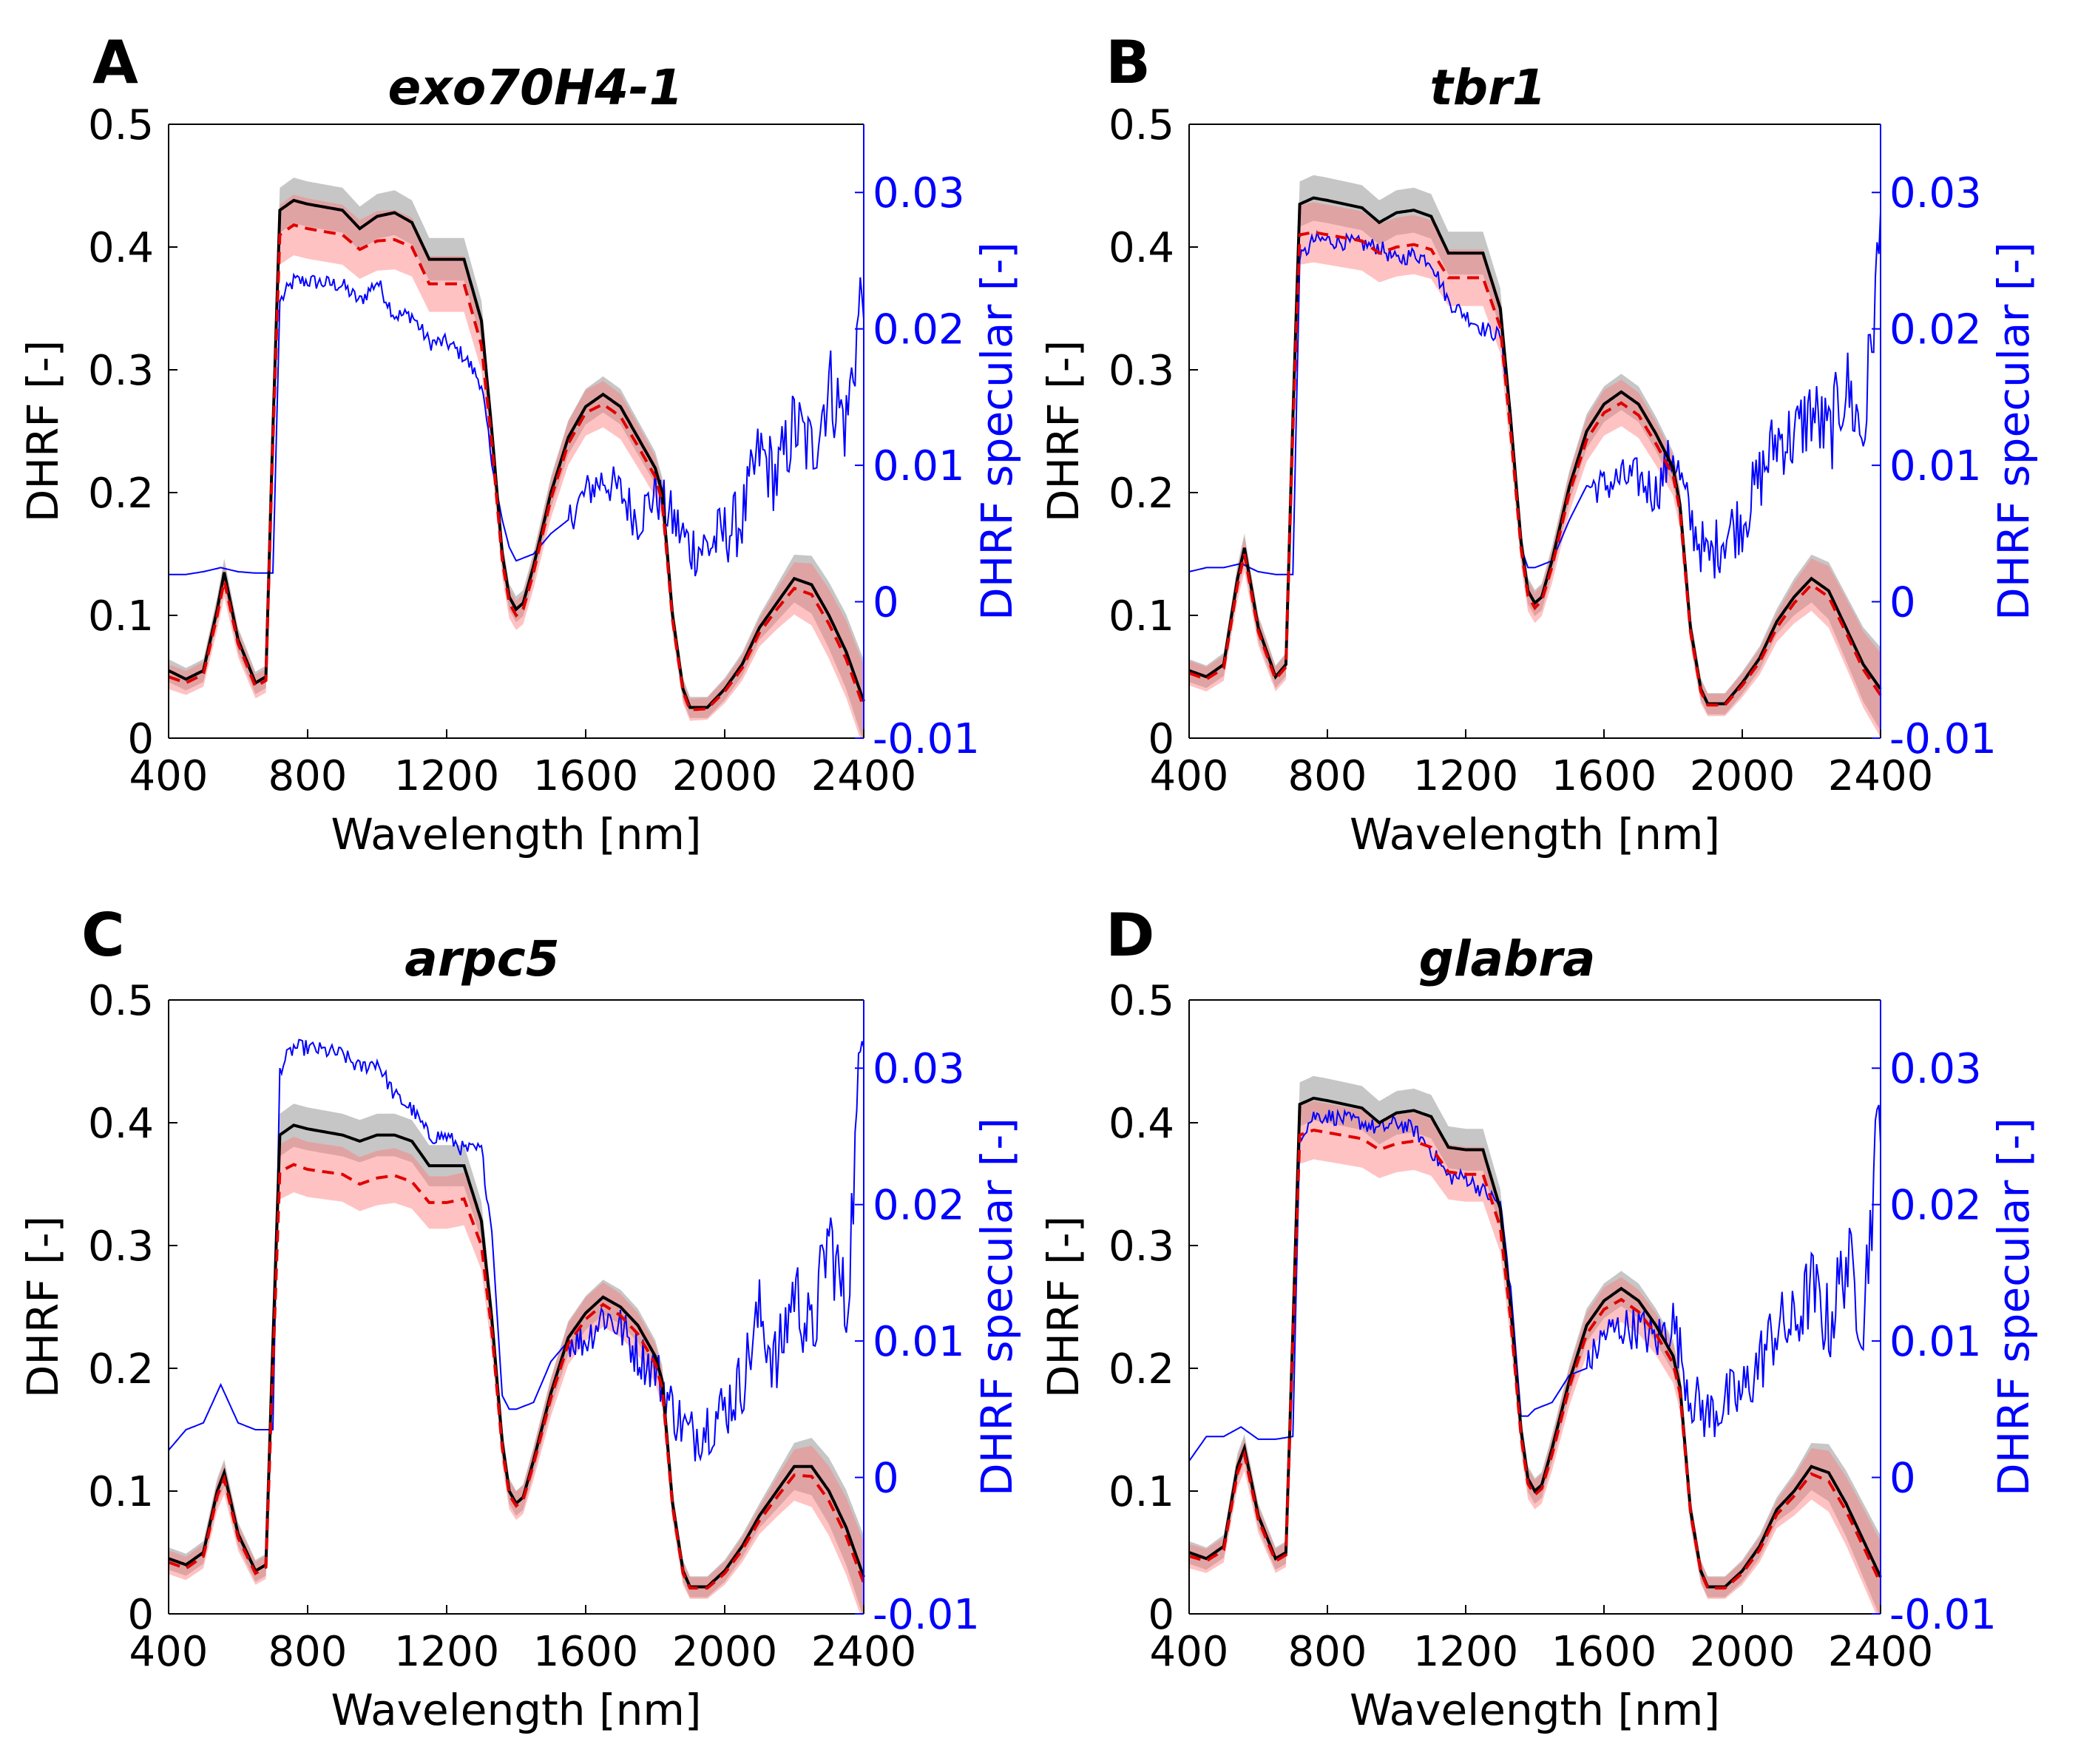 Image resolution: width=2078 pixels, height=1764 pixels. What do you see at coordinates (447, 776) in the screenshot?
I see `x-tick-label-a-2: 1200` at bounding box center [447, 776].